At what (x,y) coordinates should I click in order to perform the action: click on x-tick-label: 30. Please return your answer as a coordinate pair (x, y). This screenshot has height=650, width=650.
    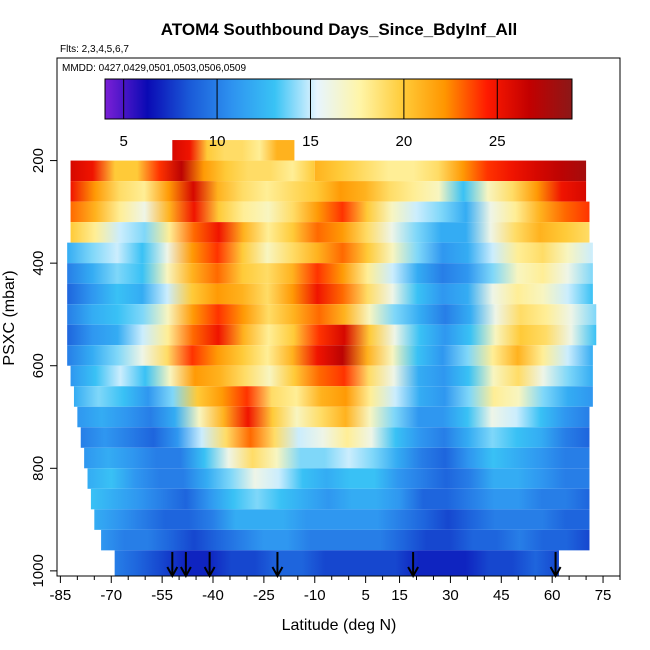
    Looking at the image, I should click on (450, 595).